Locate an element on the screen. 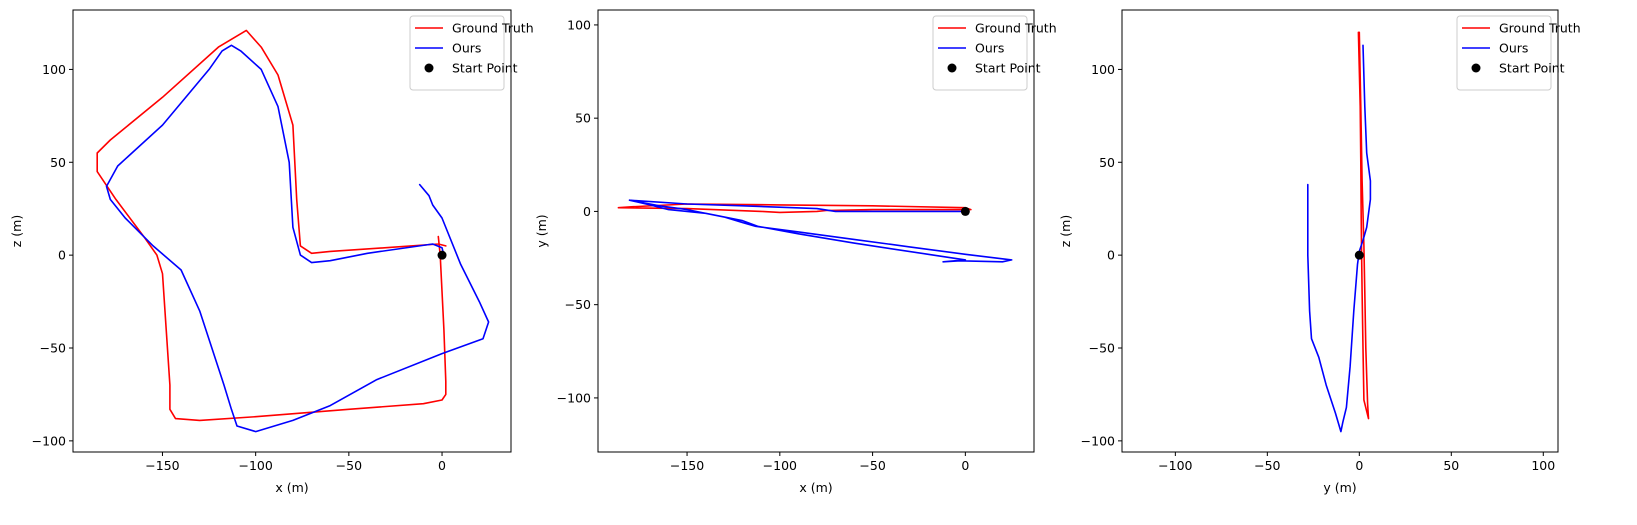 The image size is (1637, 525). x-tick-label: 50 is located at coordinates (1451, 465).